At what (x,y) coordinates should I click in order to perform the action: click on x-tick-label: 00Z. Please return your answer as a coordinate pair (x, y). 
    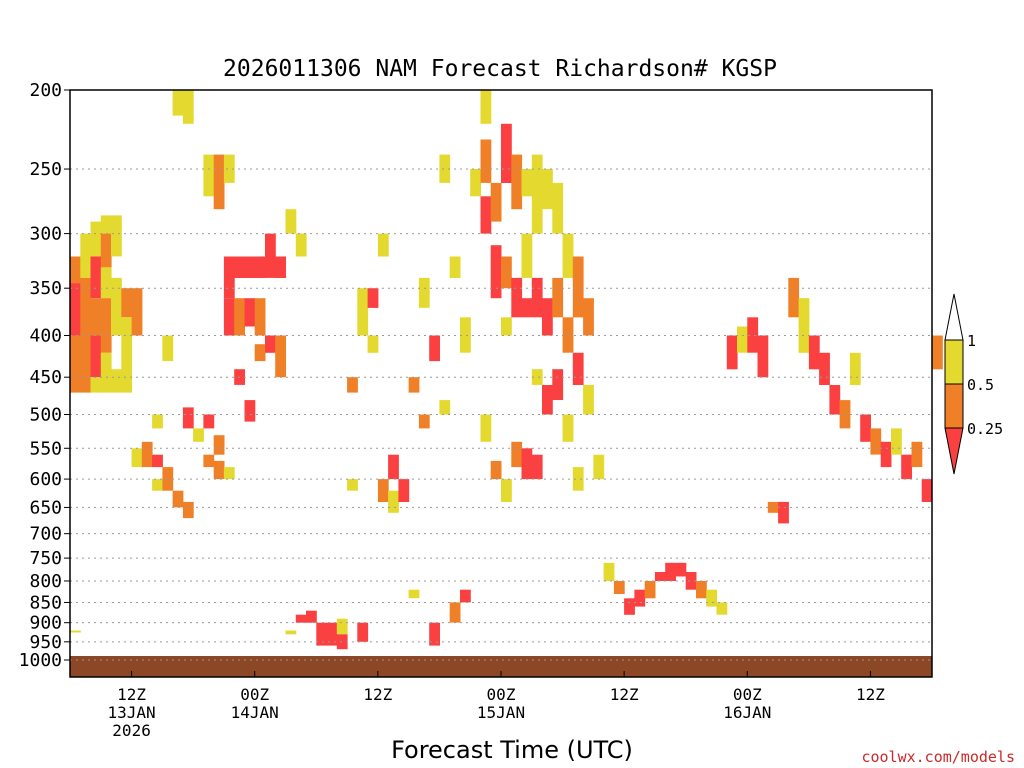
    Looking at the image, I should click on (254, 694).